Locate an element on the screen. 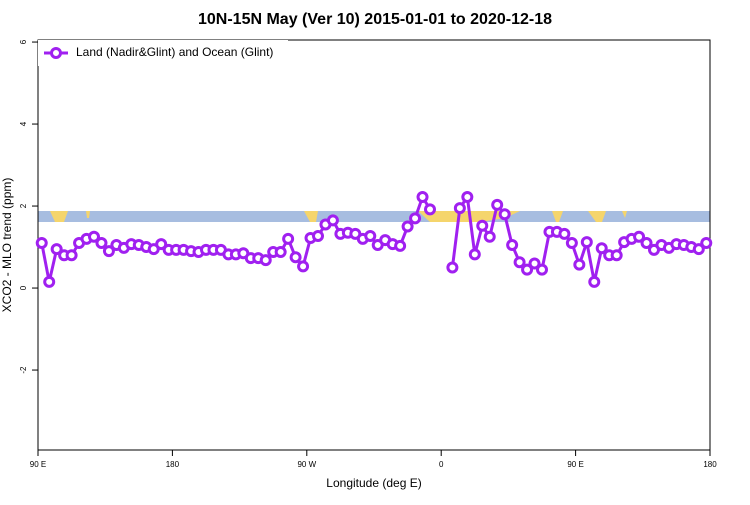 The height and width of the screenshot is (505, 750). y-tick-label: 2 is located at coordinates (23, 205).